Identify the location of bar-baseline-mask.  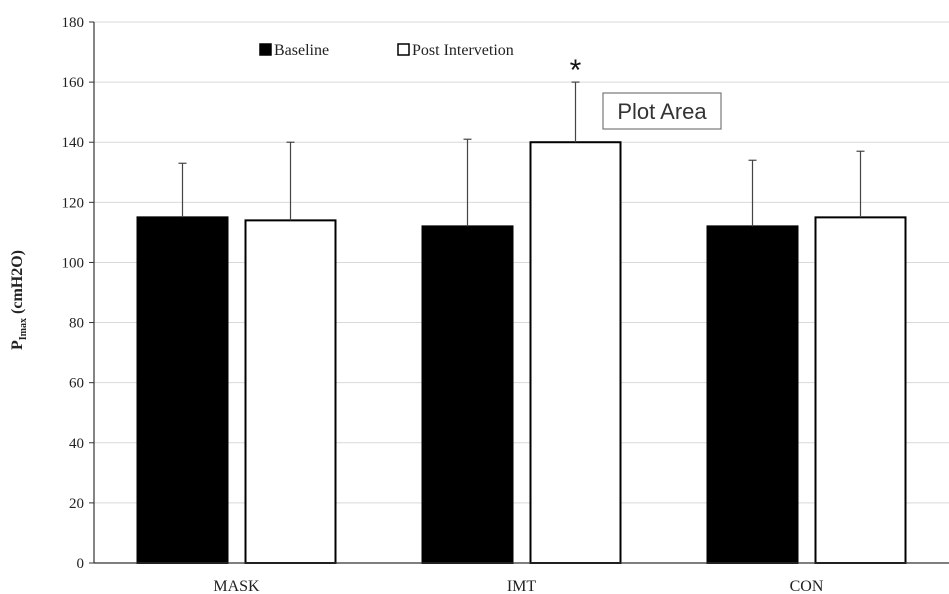
(182, 390).